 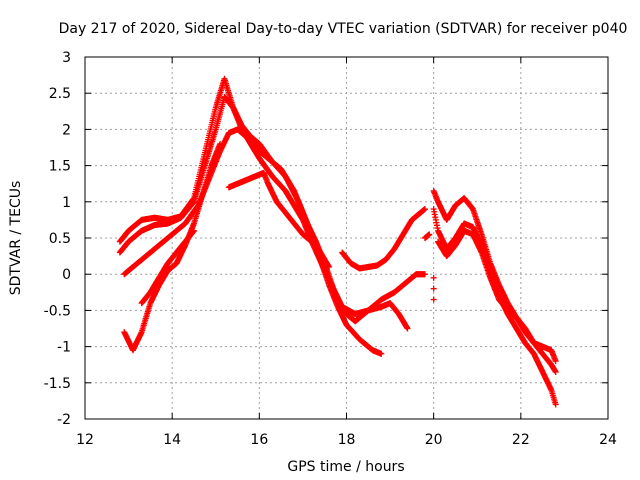 I want to click on x-tick-label: 18, so click(x=347, y=440).